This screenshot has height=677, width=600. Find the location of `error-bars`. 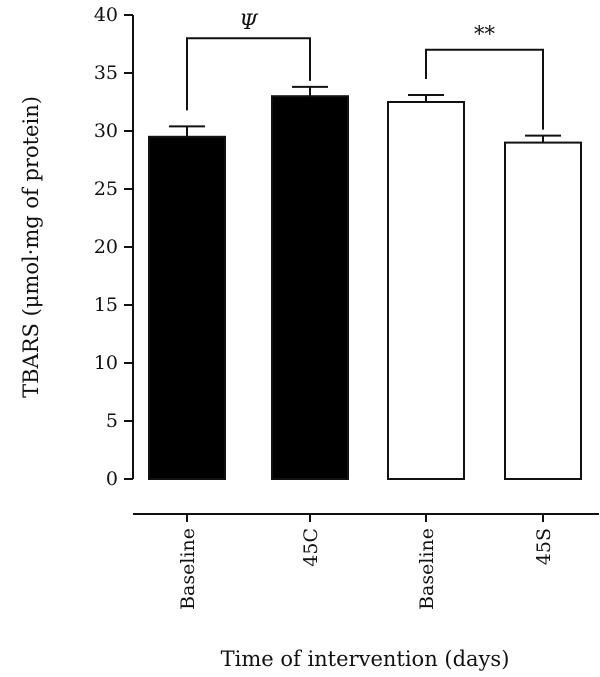

error-bars is located at coordinates (365, 114).